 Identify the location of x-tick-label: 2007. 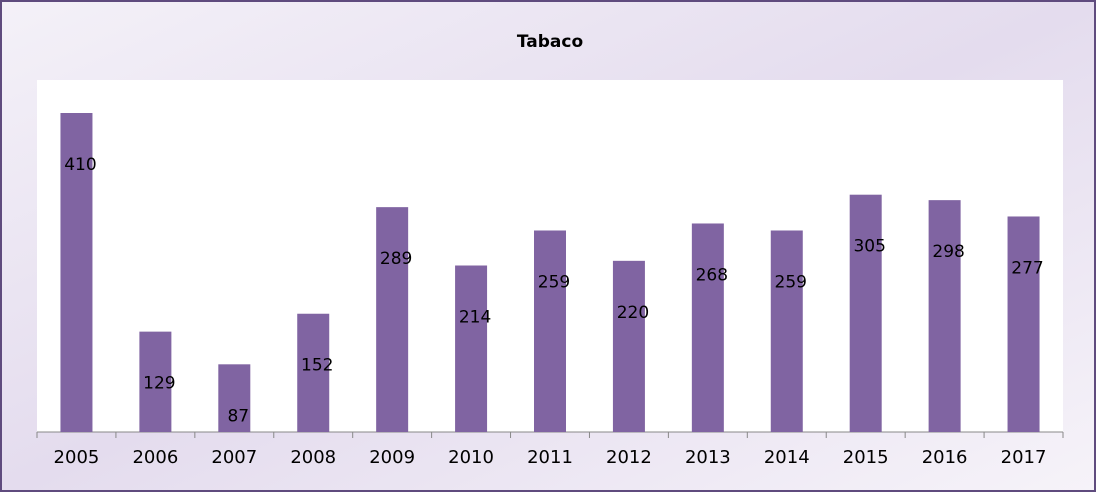
(234, 457).